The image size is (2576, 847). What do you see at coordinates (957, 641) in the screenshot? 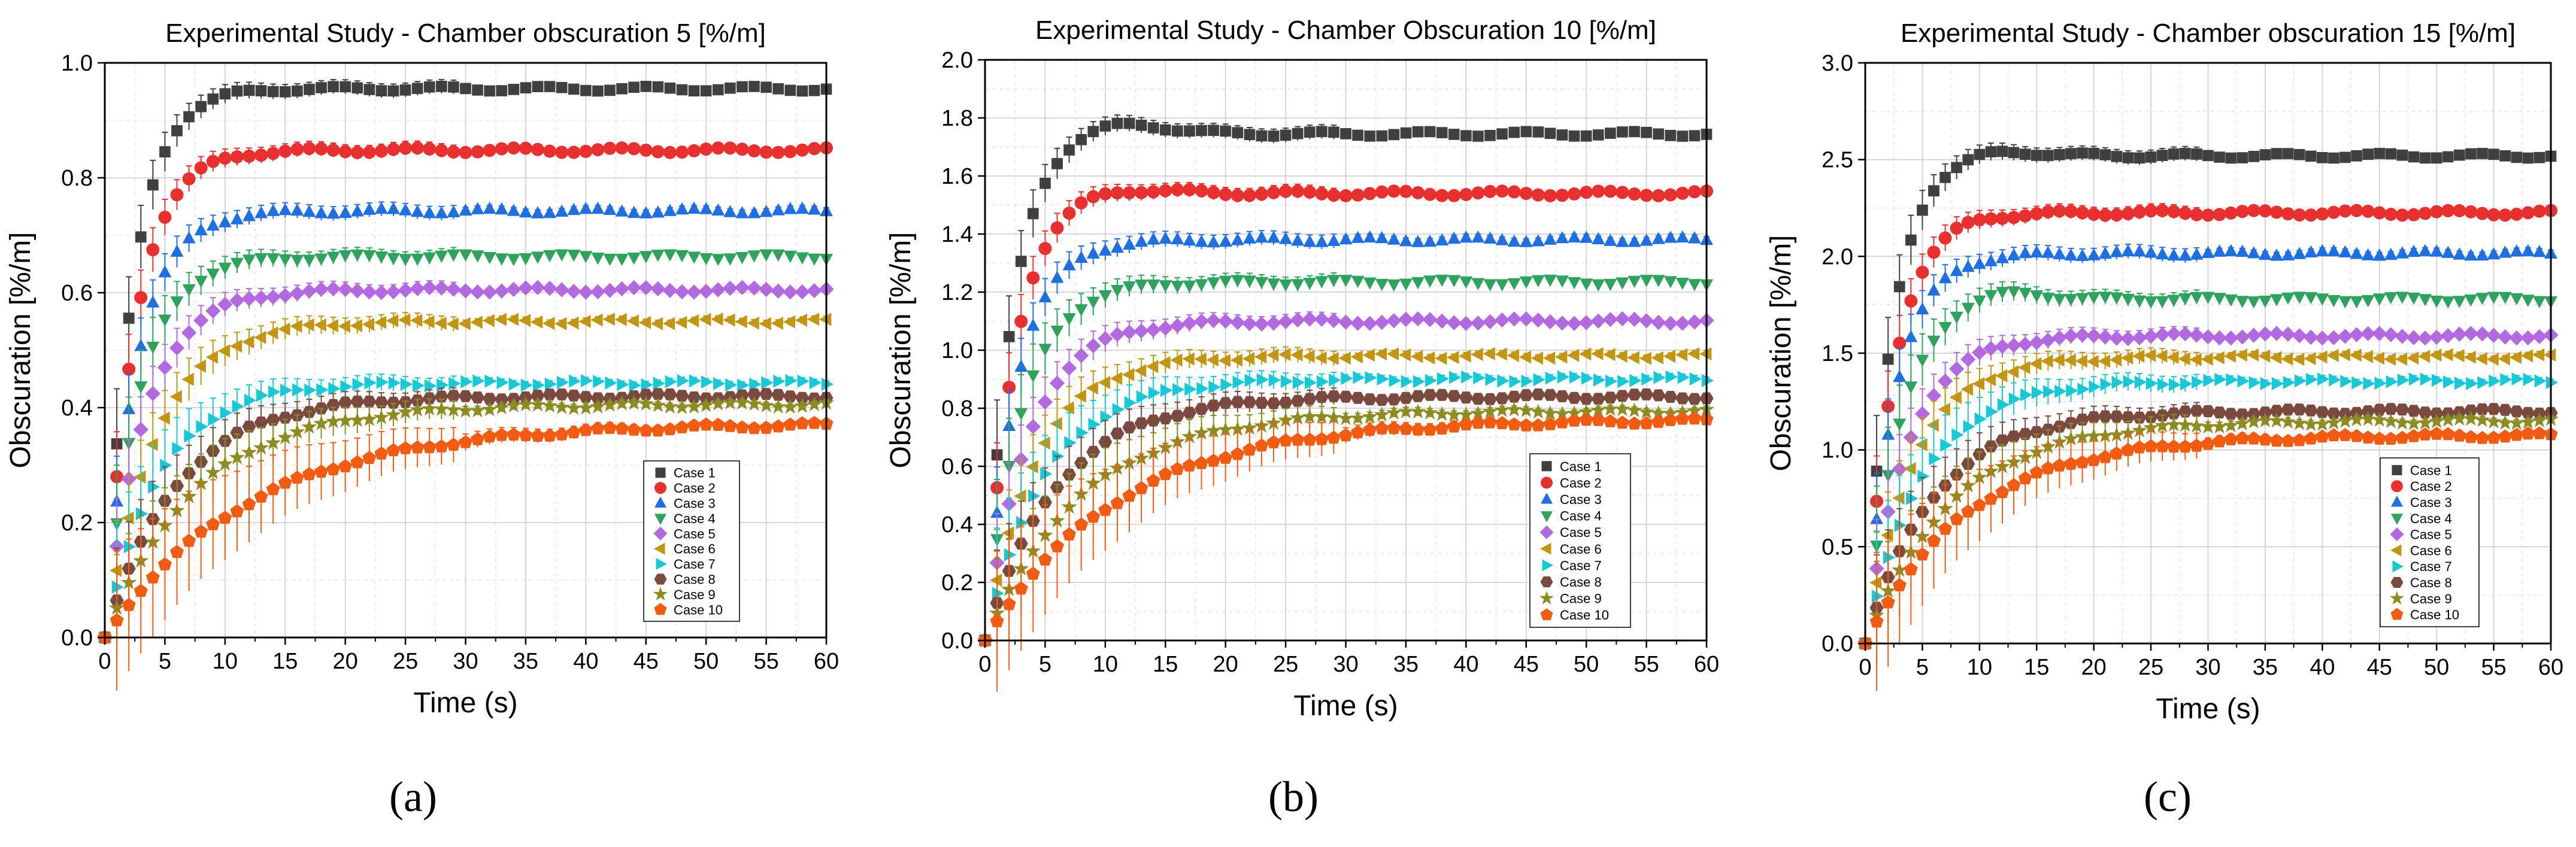
I see `y-tick-label: 0.0` at bounding box center [957, 641].